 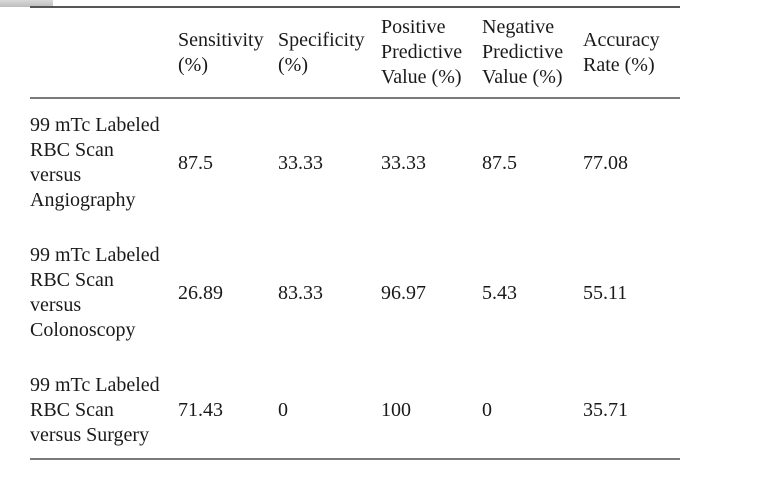 I want to click on header-cell-positive-predictive-value: Positive Predictive Value (%), so click(x=431, y=52).